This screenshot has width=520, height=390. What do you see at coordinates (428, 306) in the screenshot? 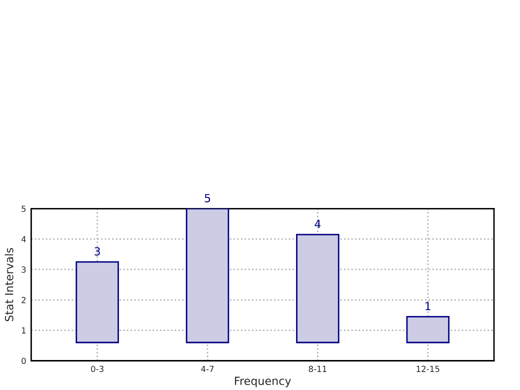
I see `data-label: 1` at bounding box center [428, 306].